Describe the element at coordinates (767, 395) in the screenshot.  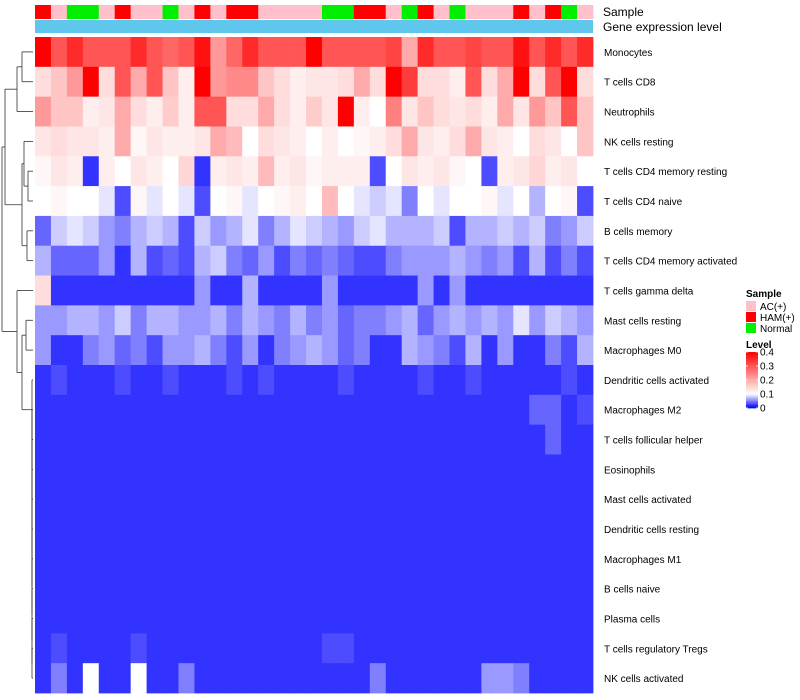
I see `legend-level-tick-label: 0.1` at that location.